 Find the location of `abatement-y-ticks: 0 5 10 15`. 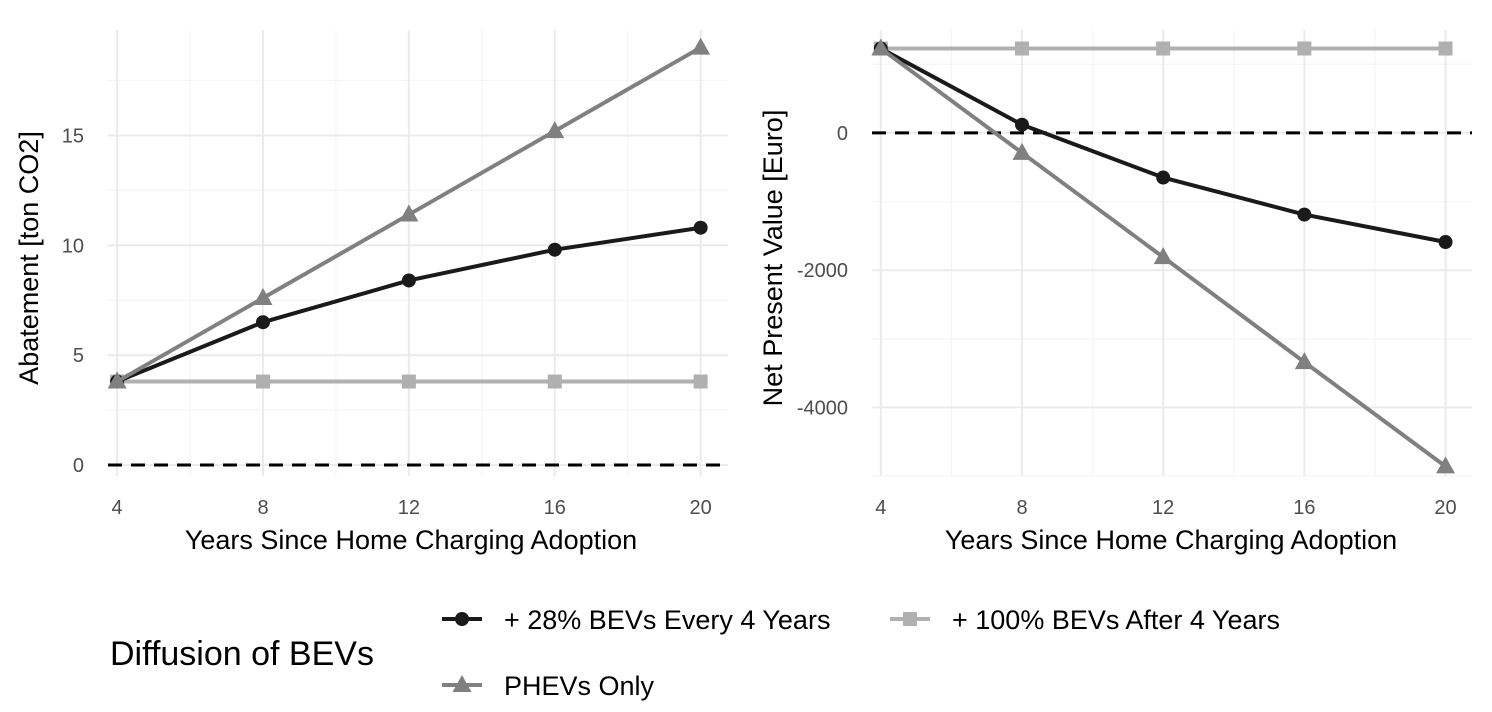

abatement-y-ticks: 0 5 10 15 is located at coordinates (73, 301).